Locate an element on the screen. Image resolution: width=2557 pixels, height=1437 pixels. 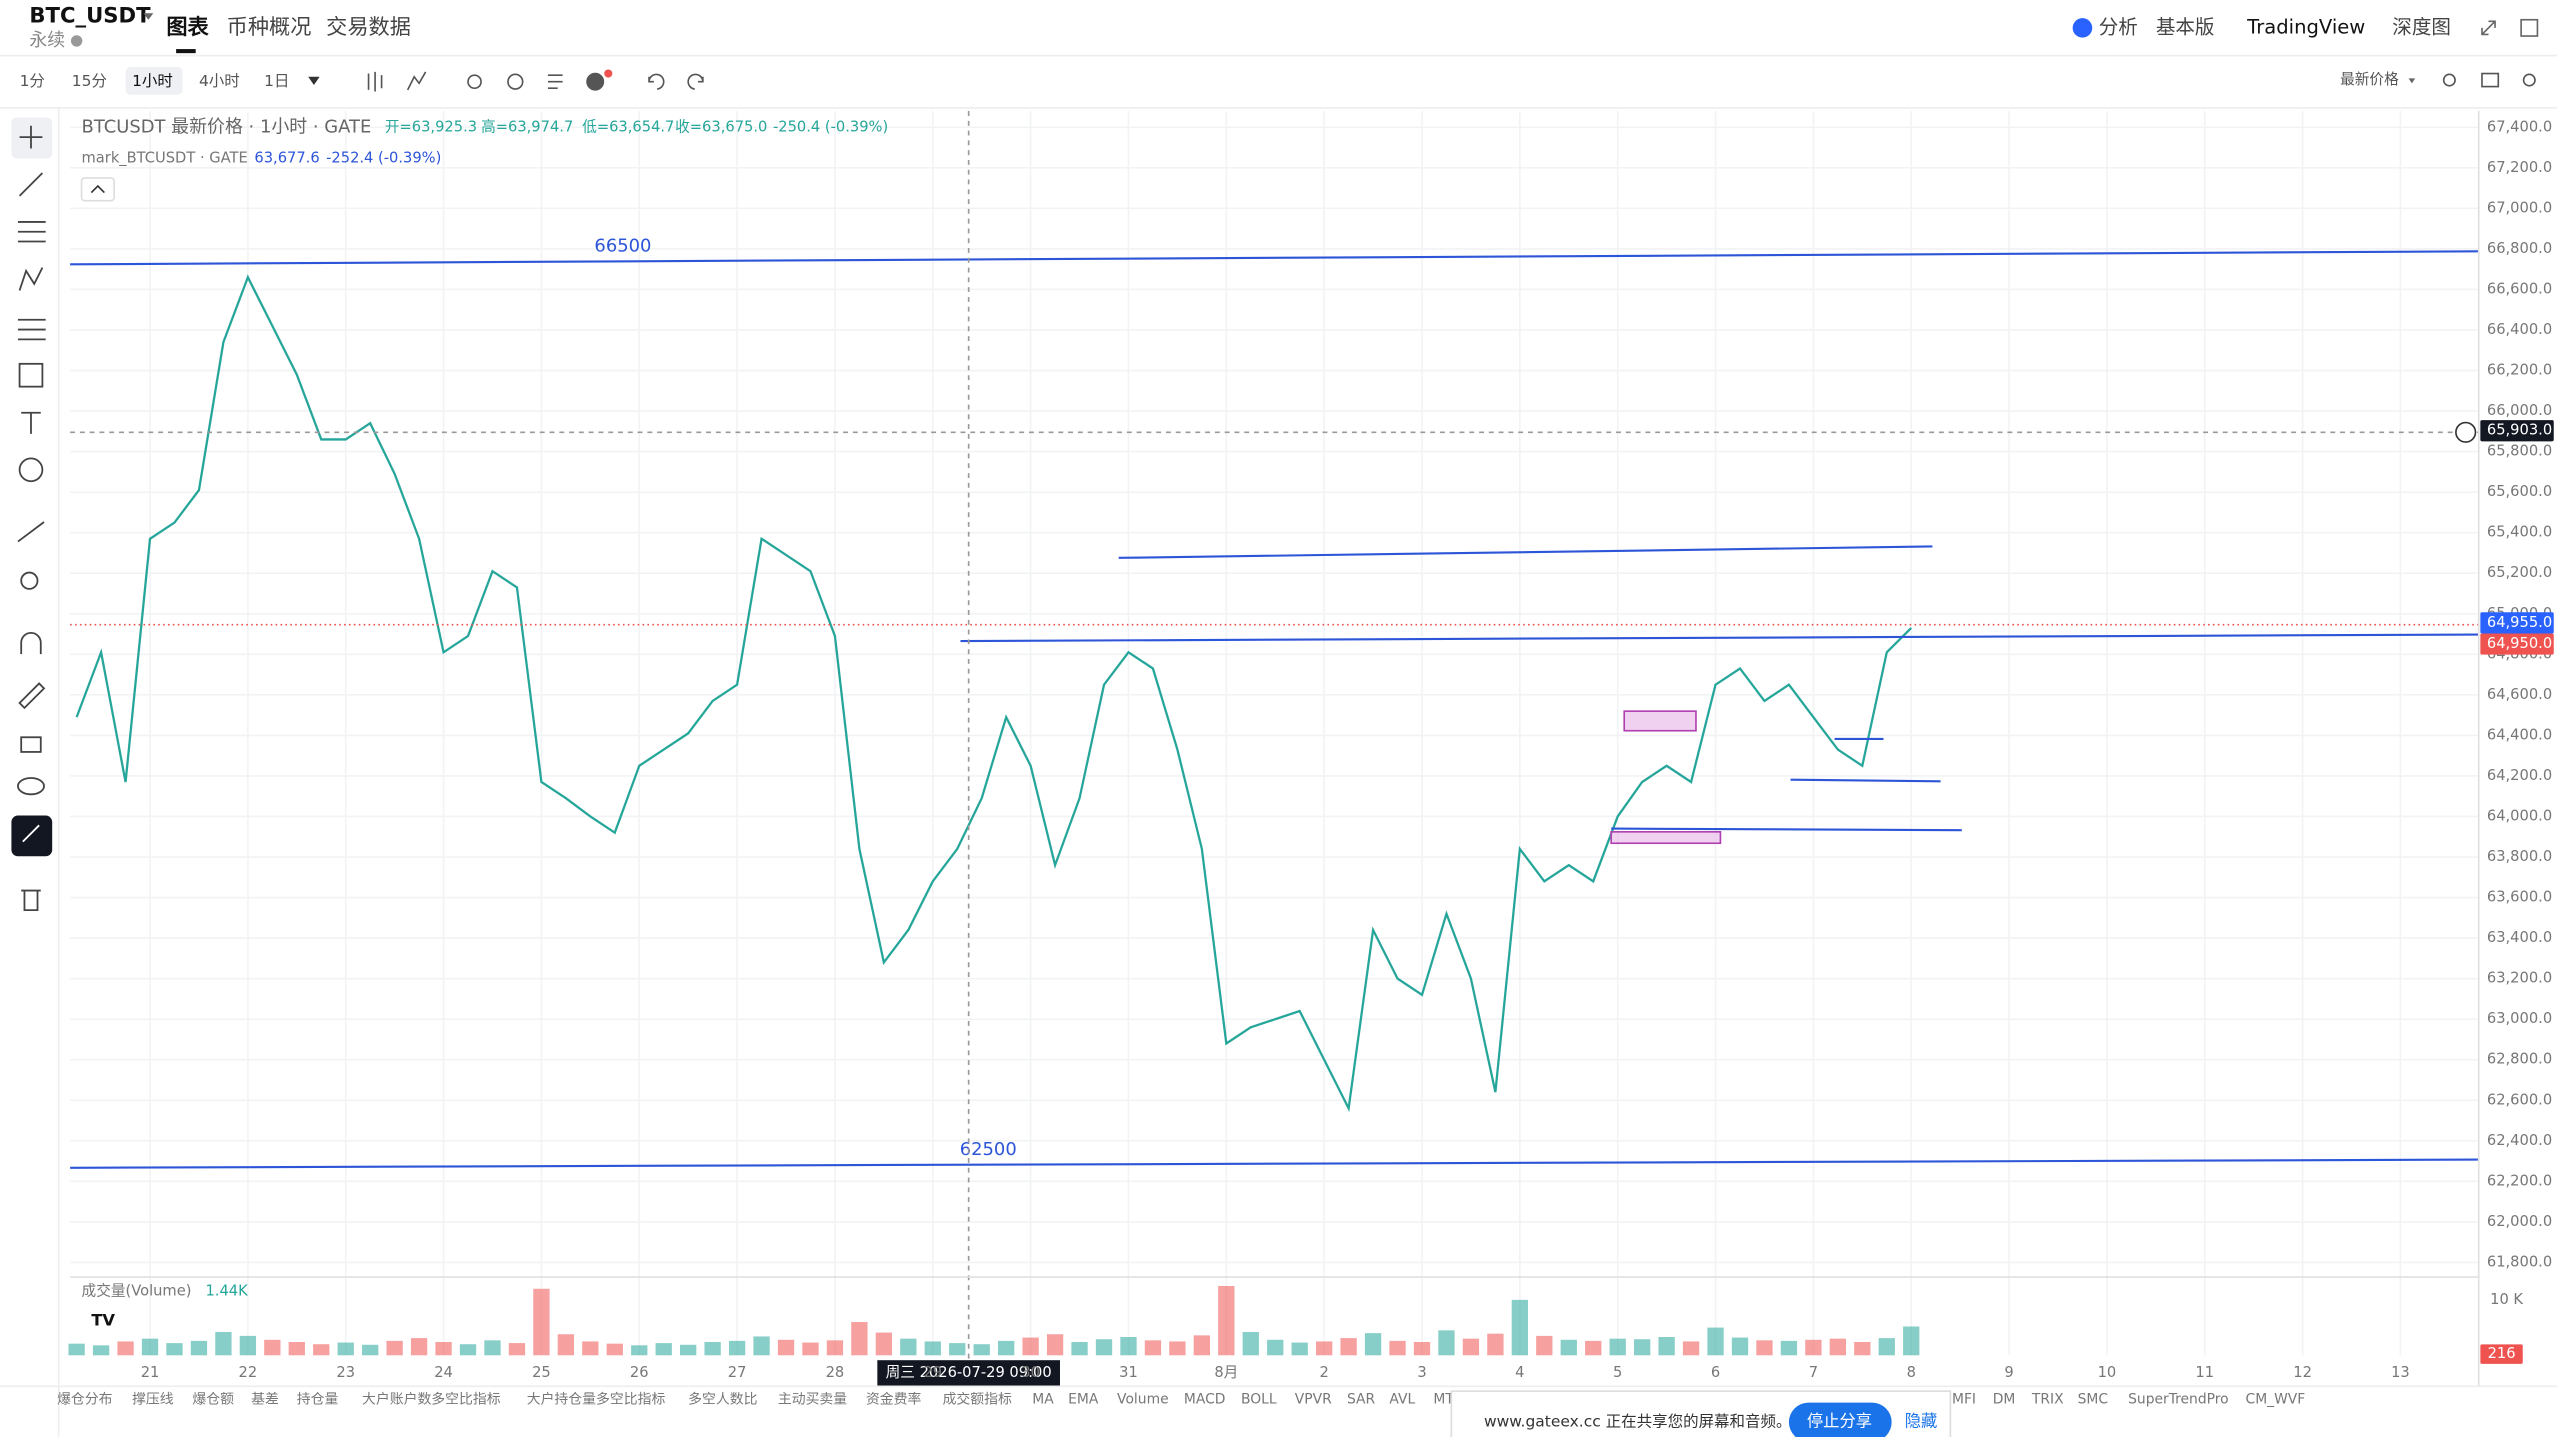
delete-tool is located at coordinates (31, 900).